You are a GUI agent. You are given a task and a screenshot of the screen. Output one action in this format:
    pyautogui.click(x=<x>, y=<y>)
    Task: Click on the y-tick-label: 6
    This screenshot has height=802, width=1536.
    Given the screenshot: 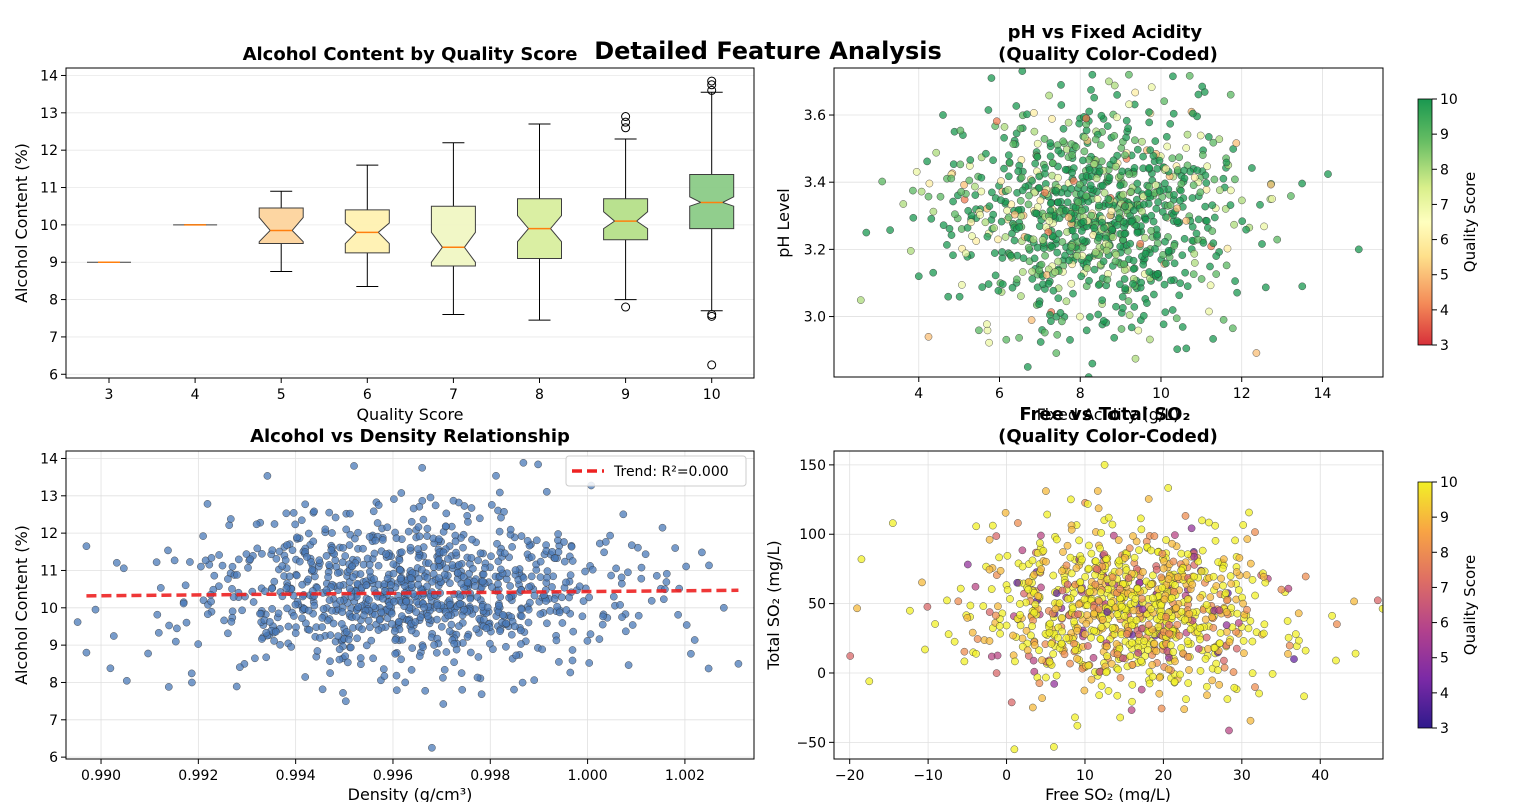 What is the action you would take?
    pyautogui.click(x=53, y=758)
    